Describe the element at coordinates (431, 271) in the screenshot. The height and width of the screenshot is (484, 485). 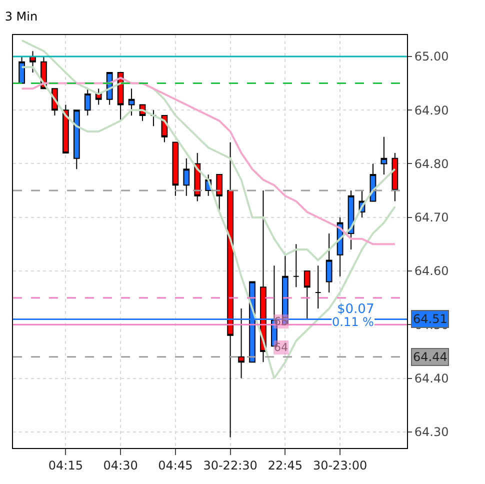
I see `y-tick-label: 64.60` at that location.